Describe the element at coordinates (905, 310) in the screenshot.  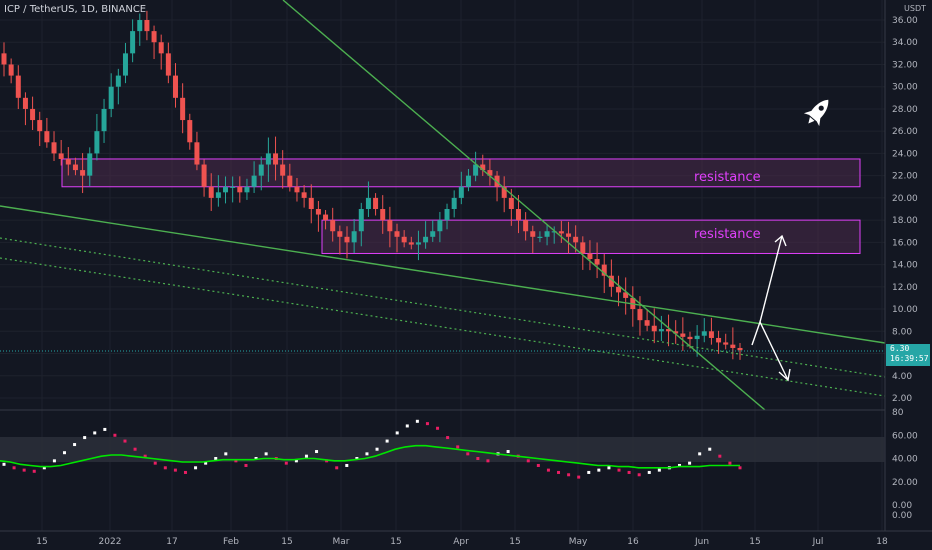
I see `price-tick-label: 10.00` at that location.